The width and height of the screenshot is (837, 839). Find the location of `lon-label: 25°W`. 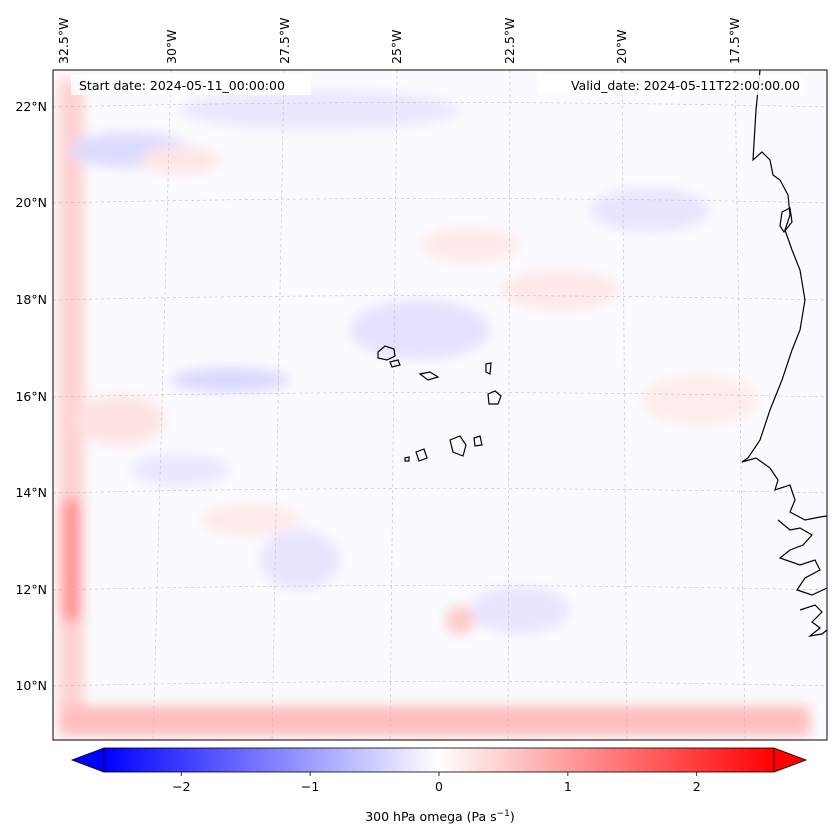

lon-label: 25°W is located at coordinates (396, 46).